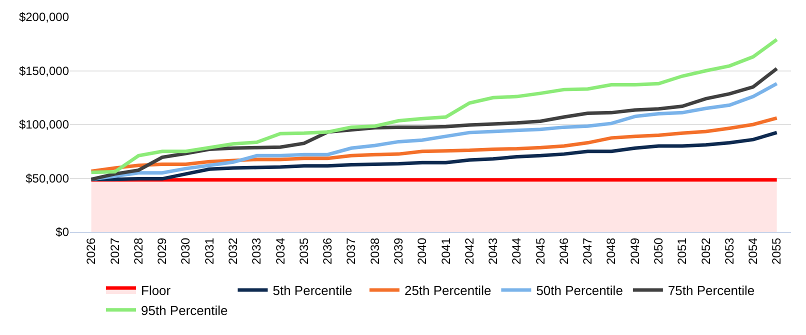 The height and width of the screenshot is (335, 806). Describe the element at coordinates (682, 251) in the screenshot. I see `x-tick-label: 2051` at that location.